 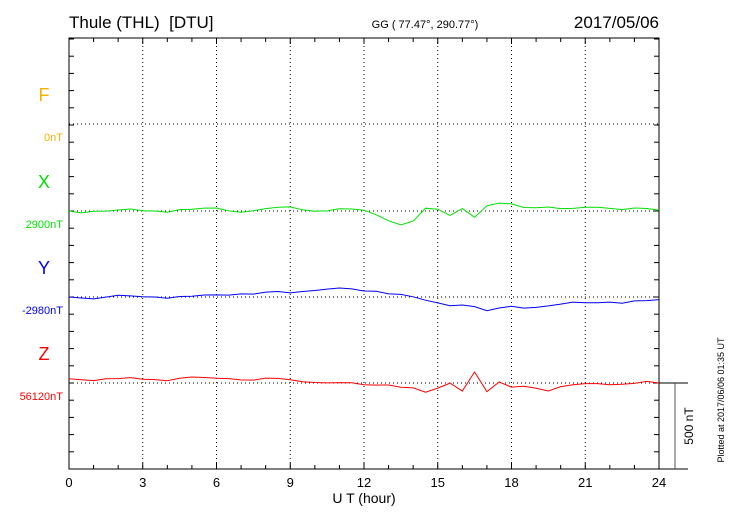 I want to click on trace-x, so click(x=364, y=214).